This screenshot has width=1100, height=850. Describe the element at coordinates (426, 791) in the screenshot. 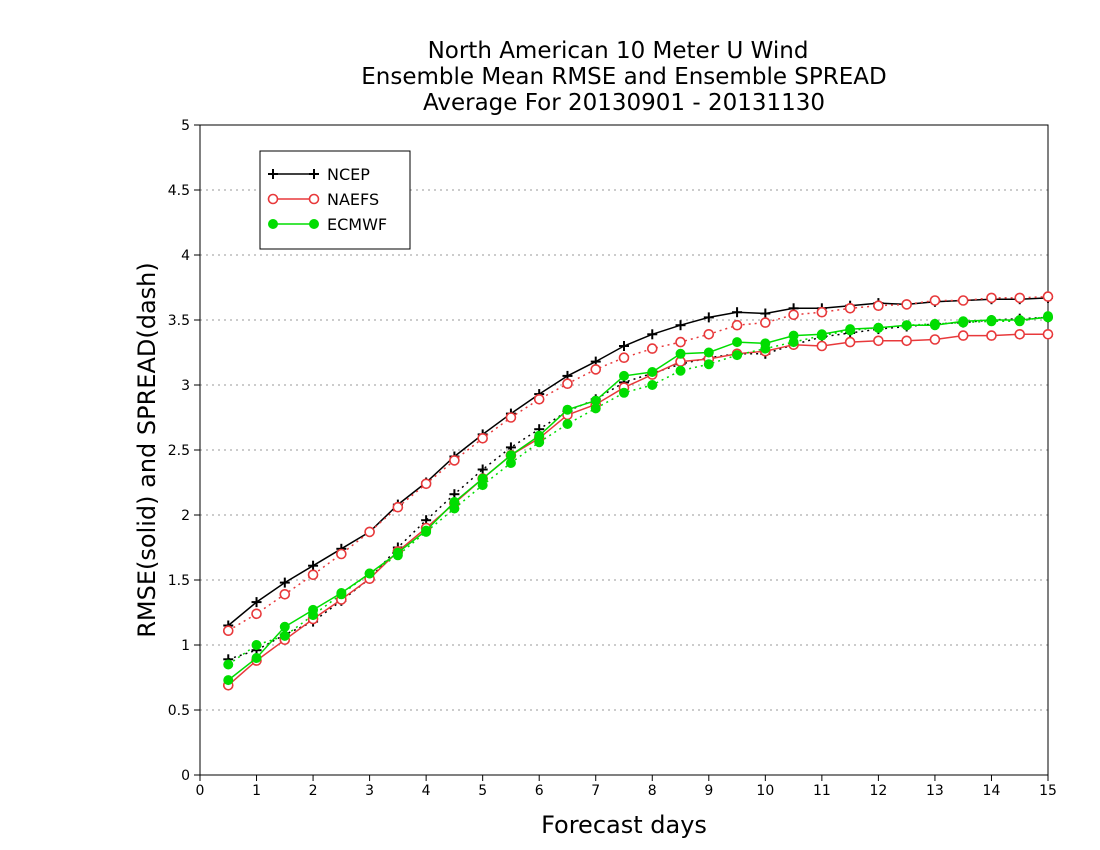

I see `x-tick-label: 4` at that location.